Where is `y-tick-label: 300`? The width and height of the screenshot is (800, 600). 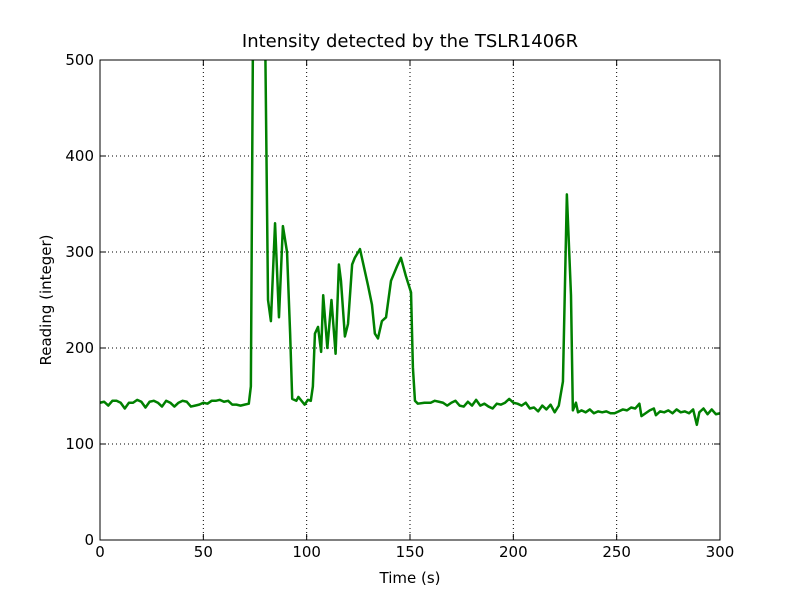 y-tick-label: 300 is located at coordinates (79, 252).